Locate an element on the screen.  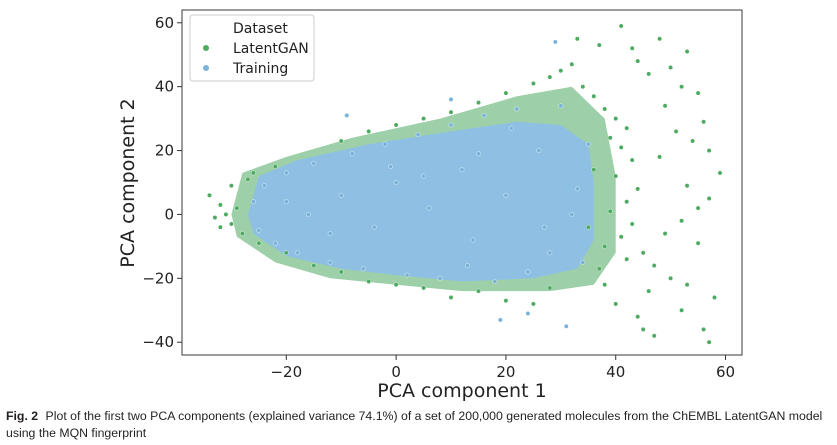
legend-label-training: Training is located at coordinates (260, 69).